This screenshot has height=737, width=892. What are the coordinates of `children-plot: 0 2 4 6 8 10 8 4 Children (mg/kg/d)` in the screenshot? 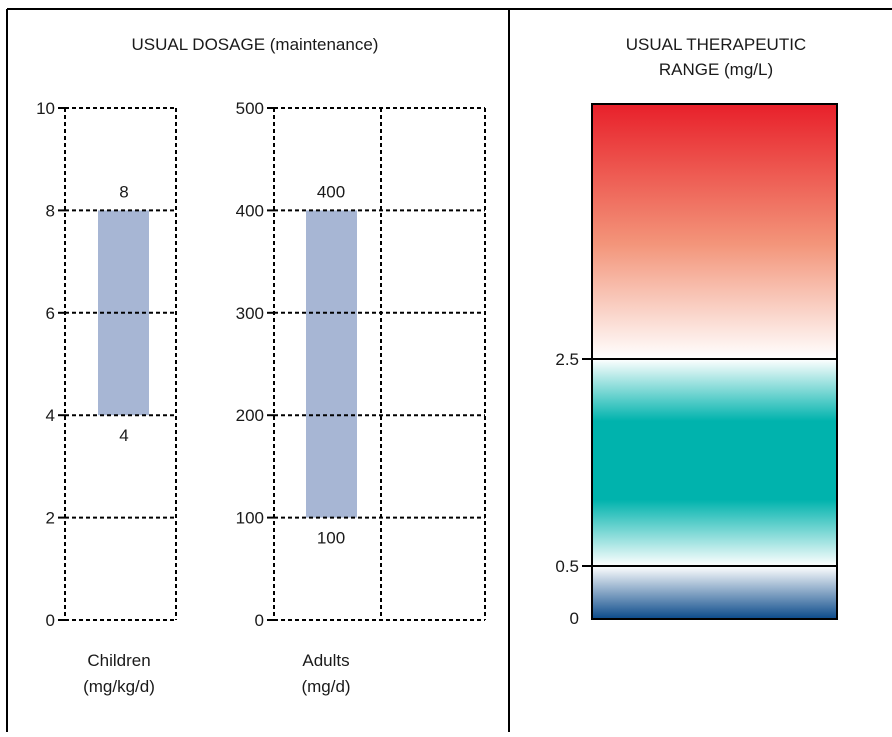 It's located at (106, 397).